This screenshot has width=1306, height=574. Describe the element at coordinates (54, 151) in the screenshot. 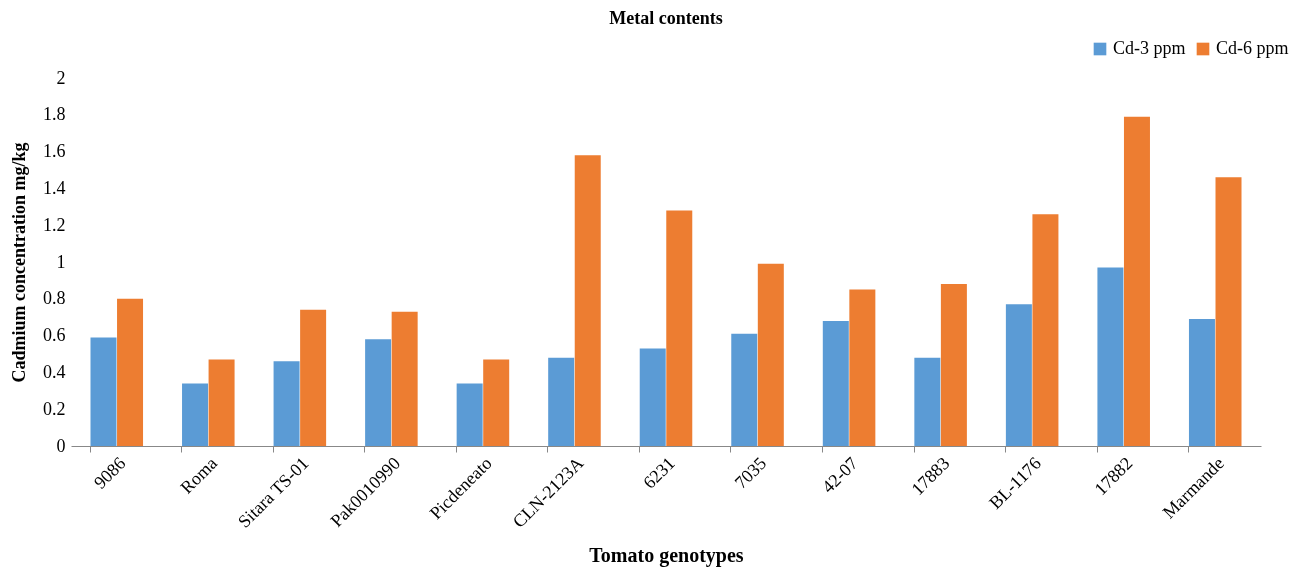

I see `y-tick-label: 1.6` at that location.